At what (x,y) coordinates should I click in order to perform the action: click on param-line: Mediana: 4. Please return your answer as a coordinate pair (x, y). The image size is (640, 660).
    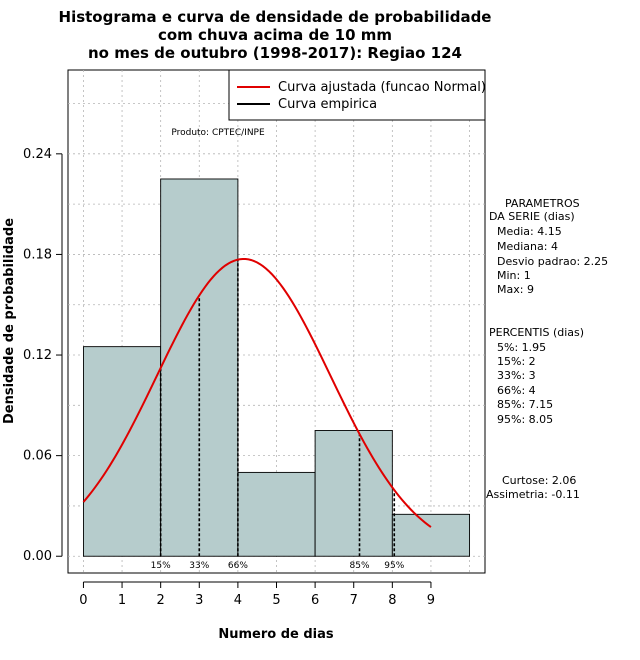
    Looking at the image, I should click on (527, 246).